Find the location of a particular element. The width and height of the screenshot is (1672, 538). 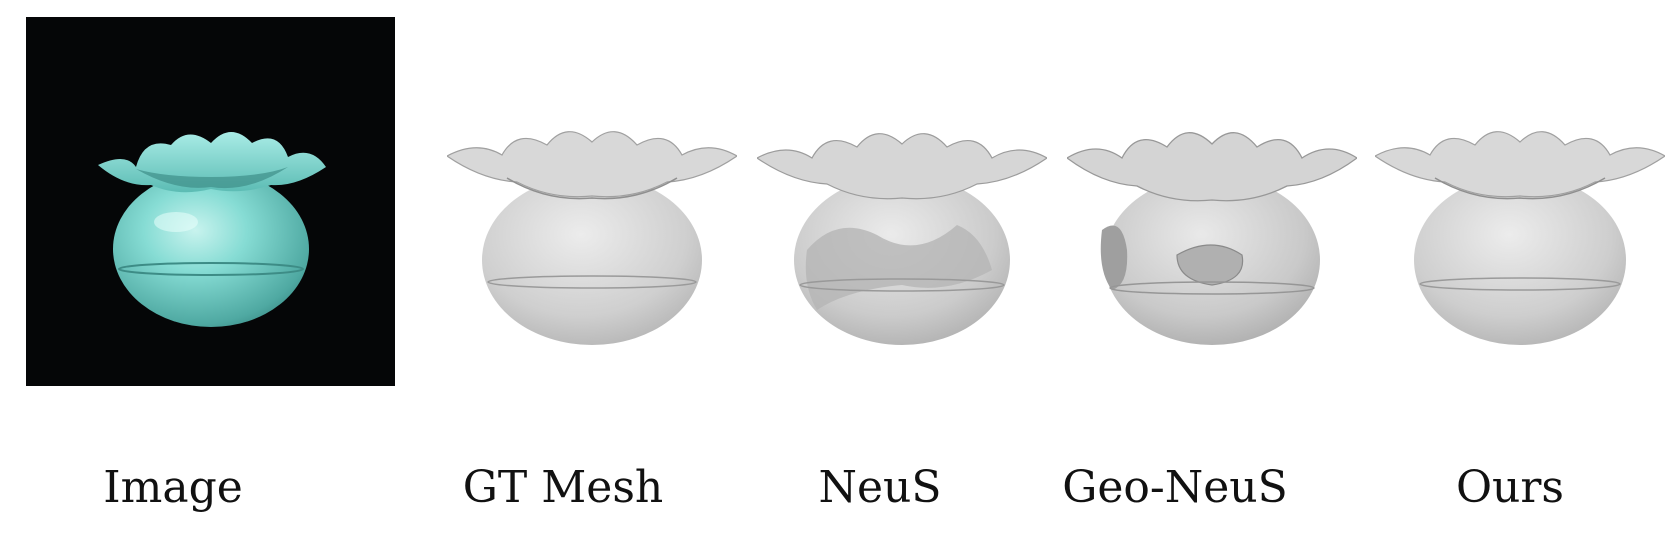

caption-image: Image is located at coordinates (173, 487).